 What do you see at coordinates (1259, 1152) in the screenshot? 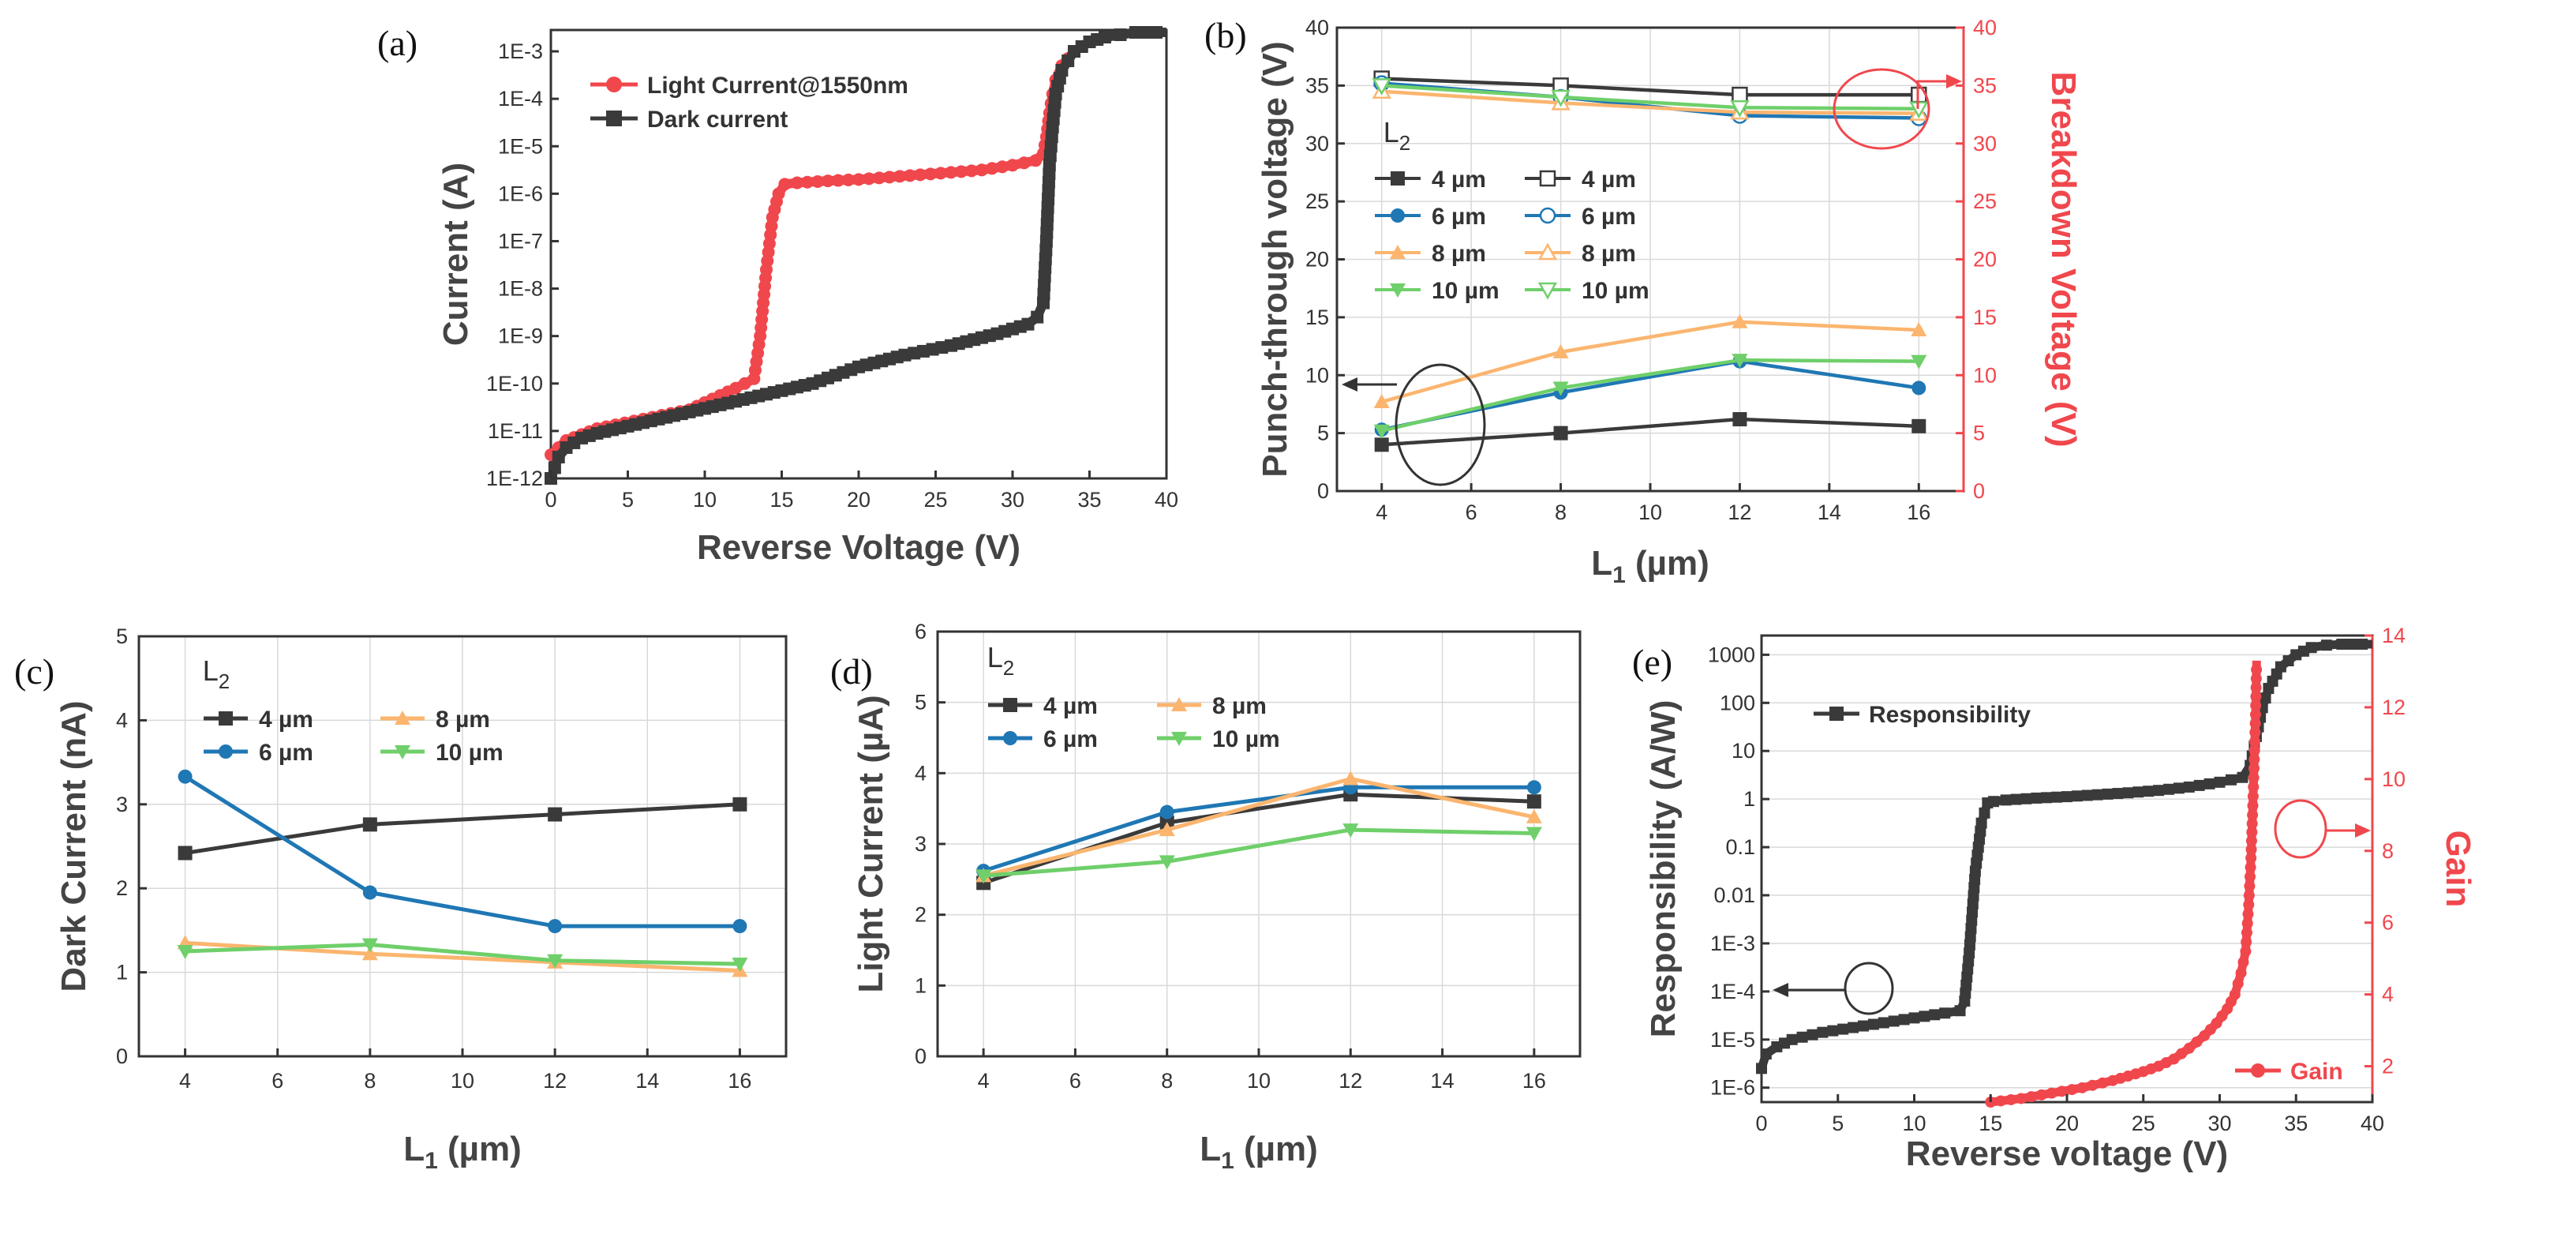
I see `d-x-axis-title: L1 (µm)` at bounding box center [1259, 1152].